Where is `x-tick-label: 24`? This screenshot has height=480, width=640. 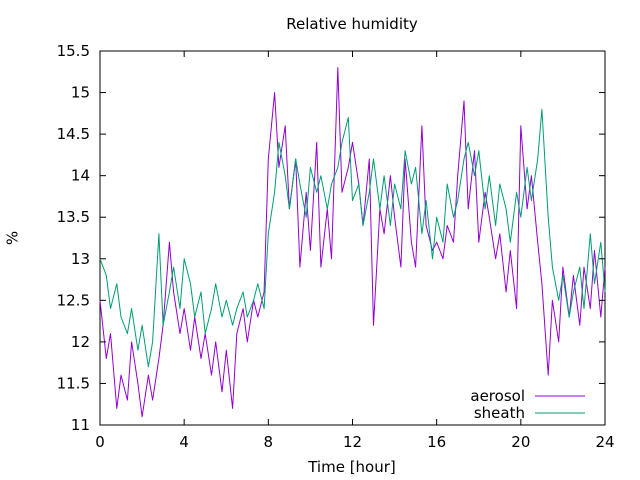 x-tick-label: 24 is located at coordinates (604, 442).